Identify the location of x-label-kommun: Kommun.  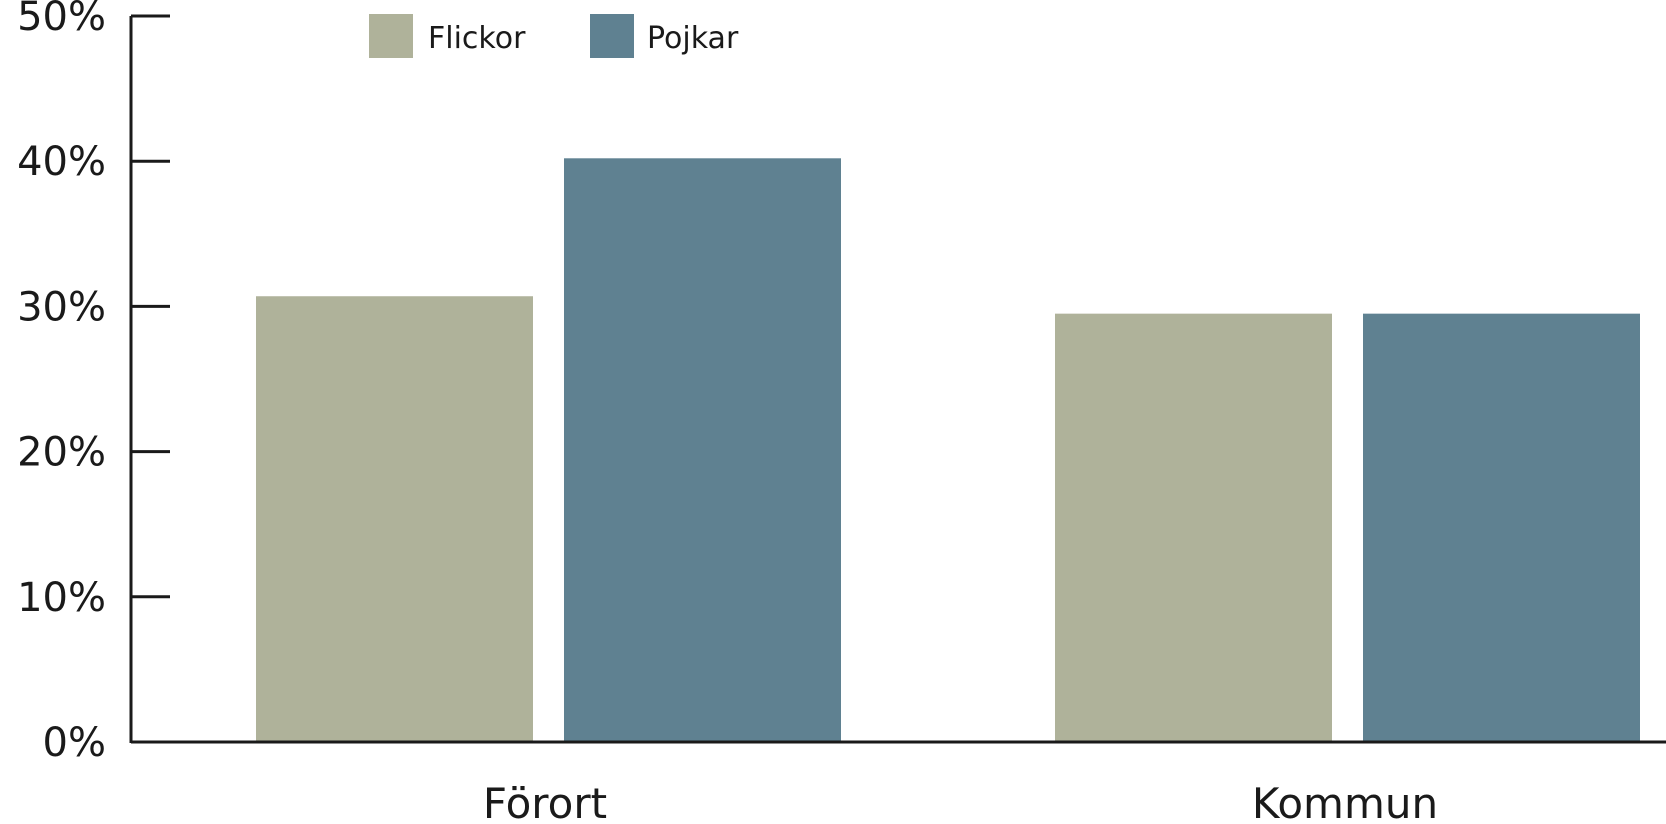
(1345, 801).